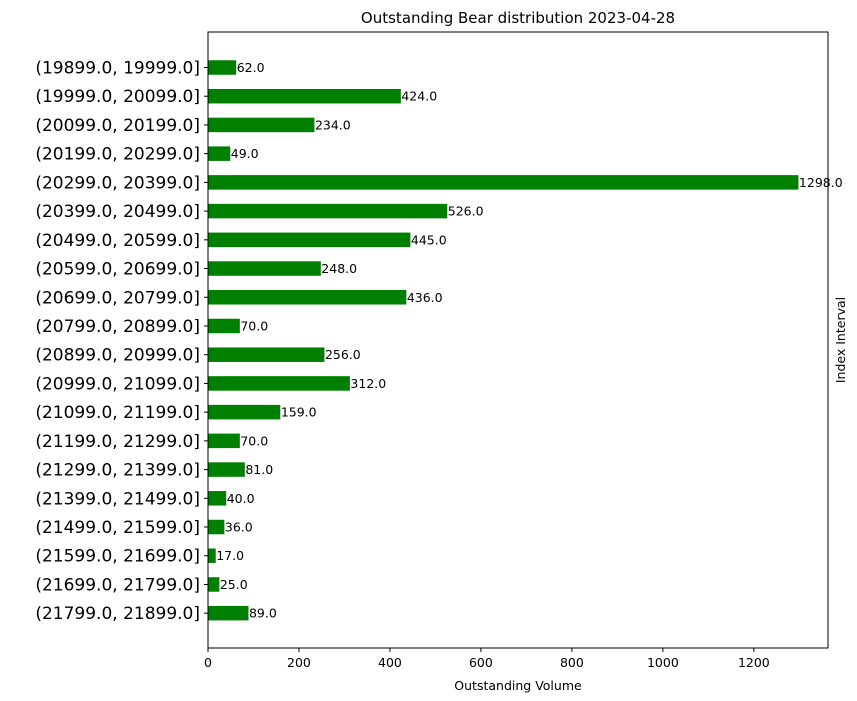  What do you see at coordinates (343, 354) in the screenshot?
I see `data-label: 256.0` at bounding box center [343, 354].